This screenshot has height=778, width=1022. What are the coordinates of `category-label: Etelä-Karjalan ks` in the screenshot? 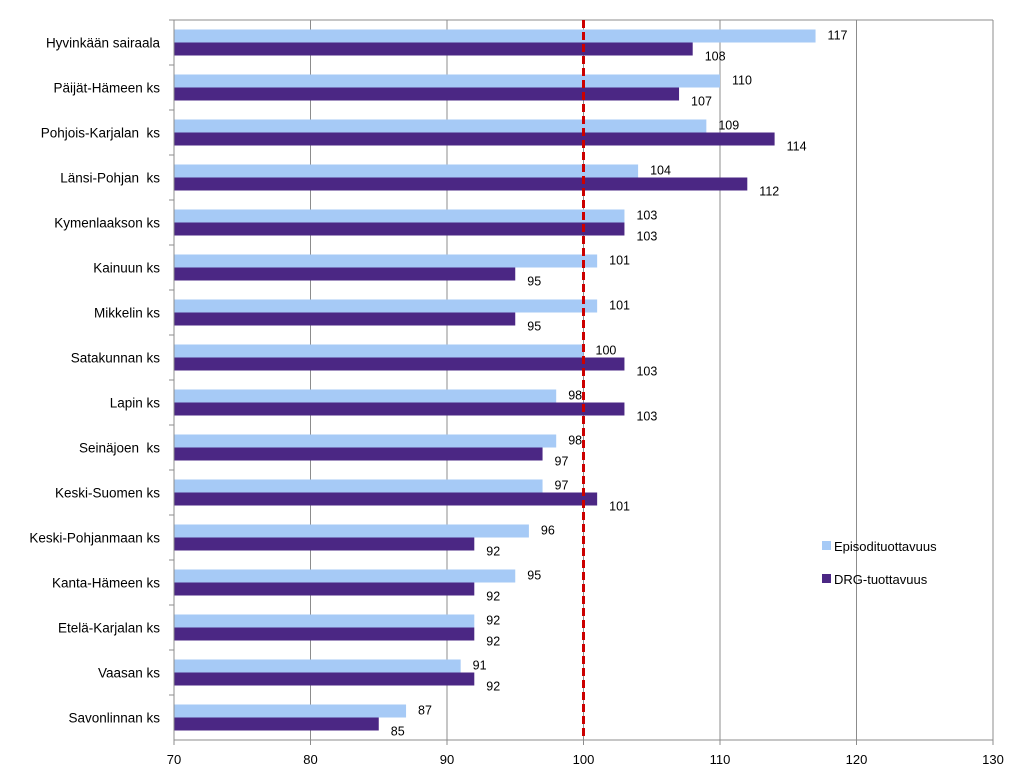 It's located at (109, 628).